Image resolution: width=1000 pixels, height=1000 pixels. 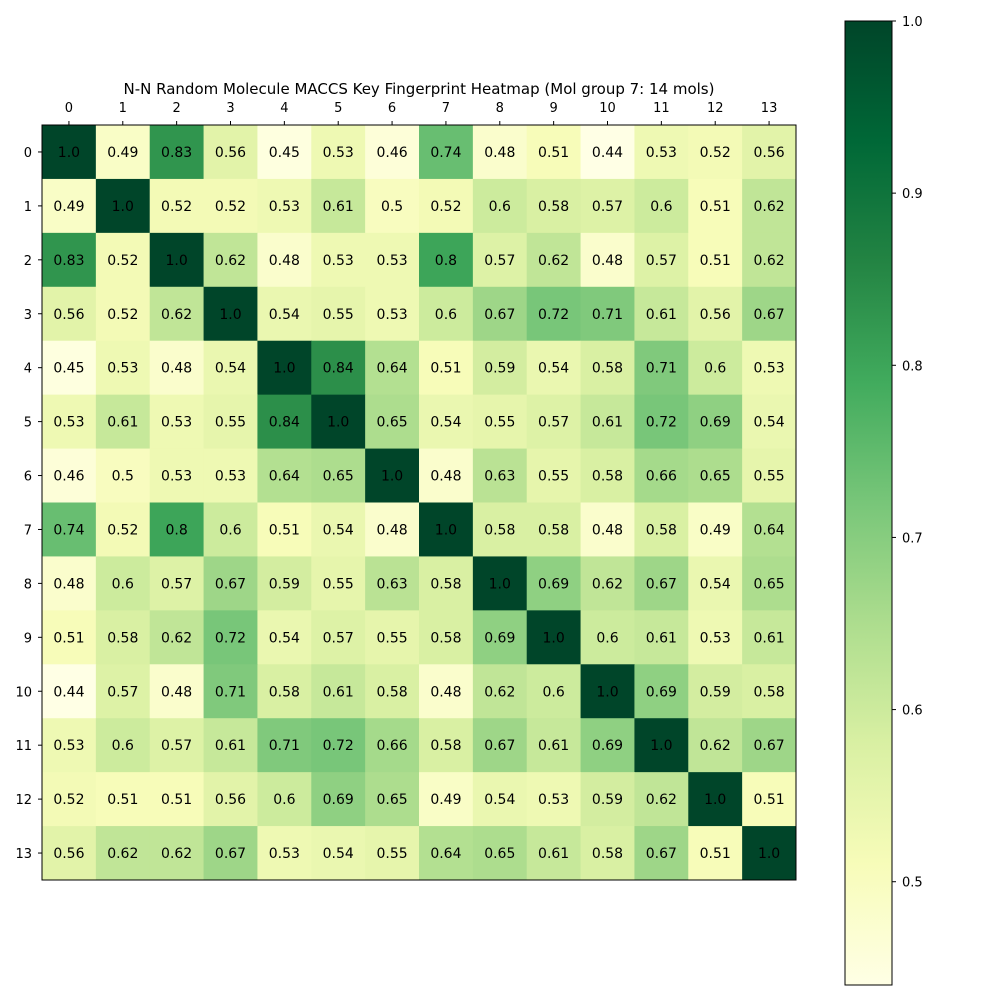 I want to click on cell-value-label: 0.49, so click(x=68, y=207).